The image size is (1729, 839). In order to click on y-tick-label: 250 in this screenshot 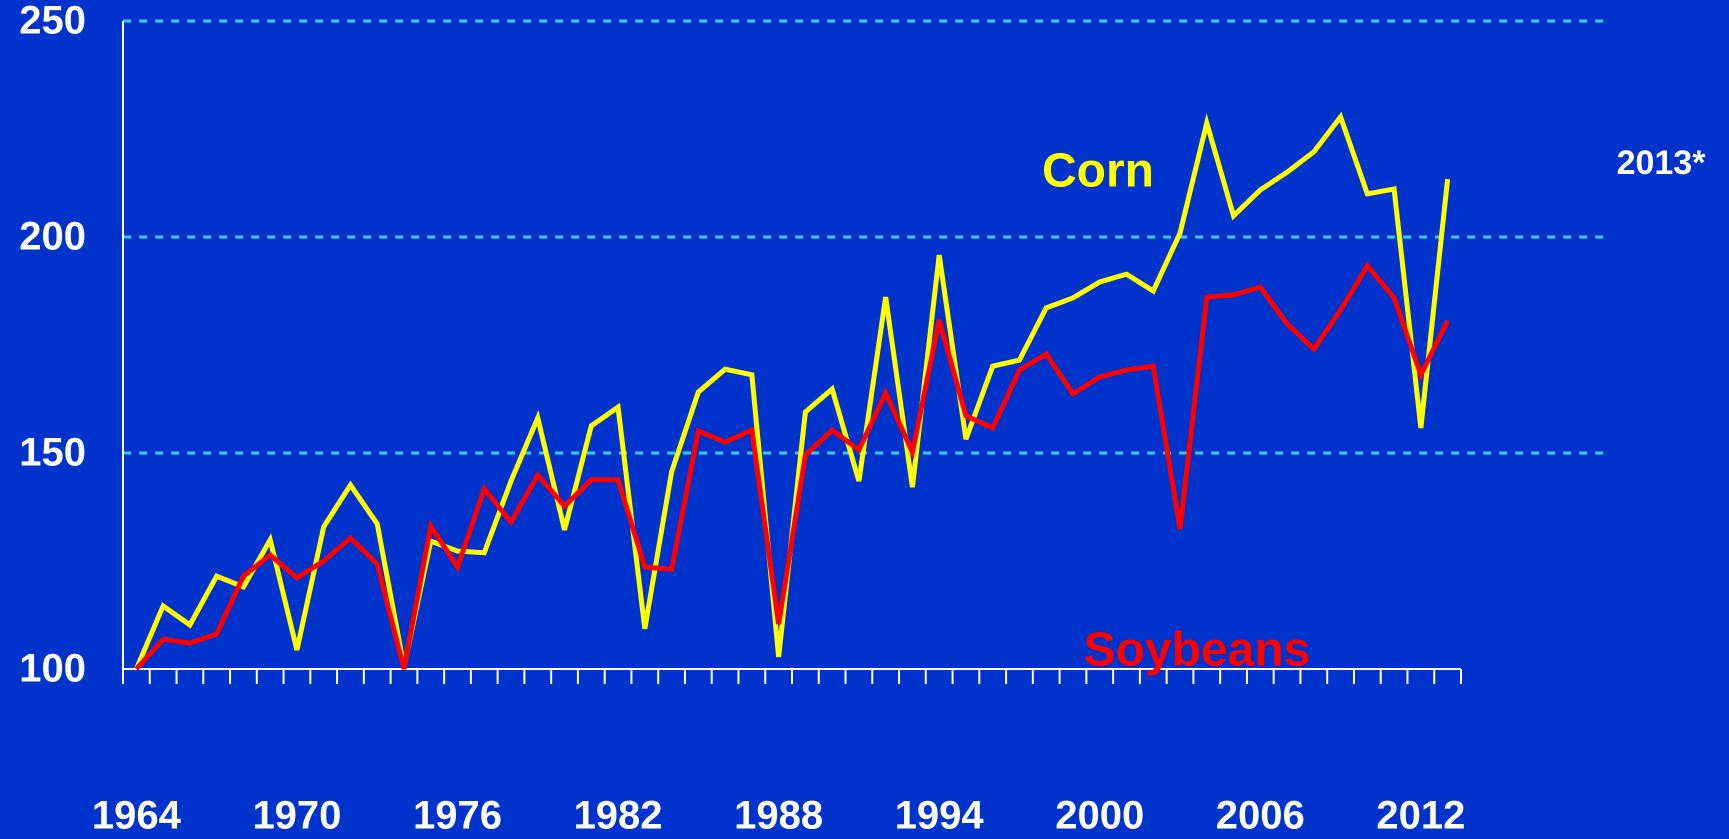, I will do `click(52, 21)`.